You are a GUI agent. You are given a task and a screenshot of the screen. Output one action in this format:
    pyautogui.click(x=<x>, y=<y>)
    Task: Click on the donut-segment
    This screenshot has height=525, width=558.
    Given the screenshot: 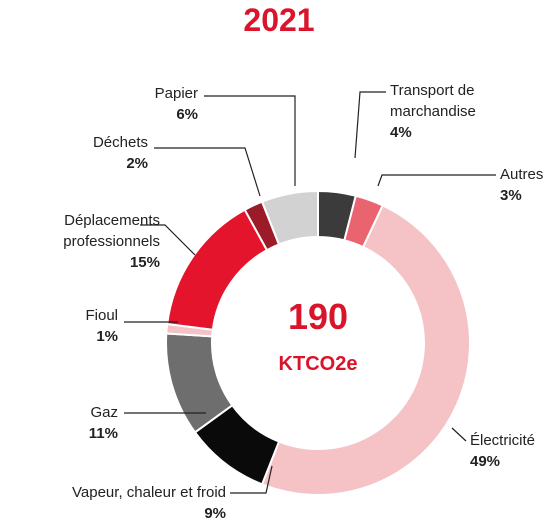 What is the action you would take?
    pyautogui.click(x=289, y=217)
    